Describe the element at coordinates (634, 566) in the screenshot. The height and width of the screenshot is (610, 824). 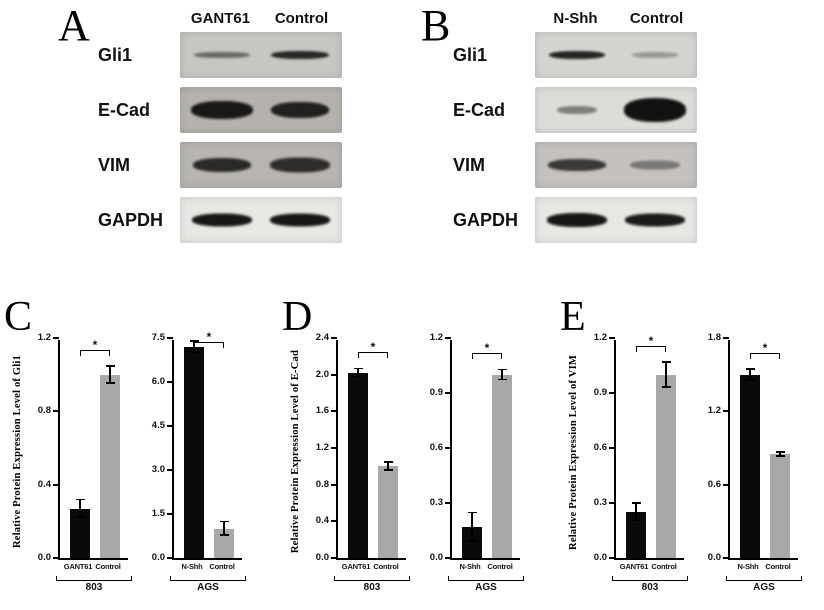
I see `x-tick-label: GANT61` at that location.